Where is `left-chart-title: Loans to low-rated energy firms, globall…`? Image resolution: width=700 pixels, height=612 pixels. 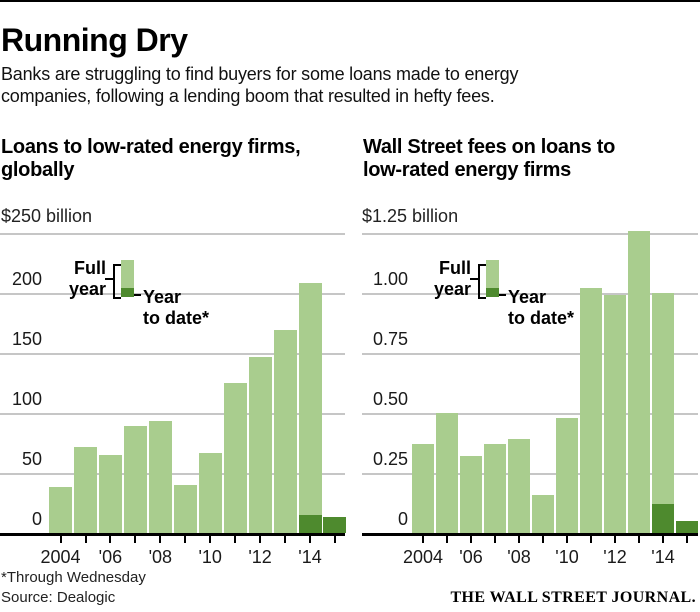
left-chart-title: Loans to low-rated energy firms, globall… is located at coordinates (151, 158).